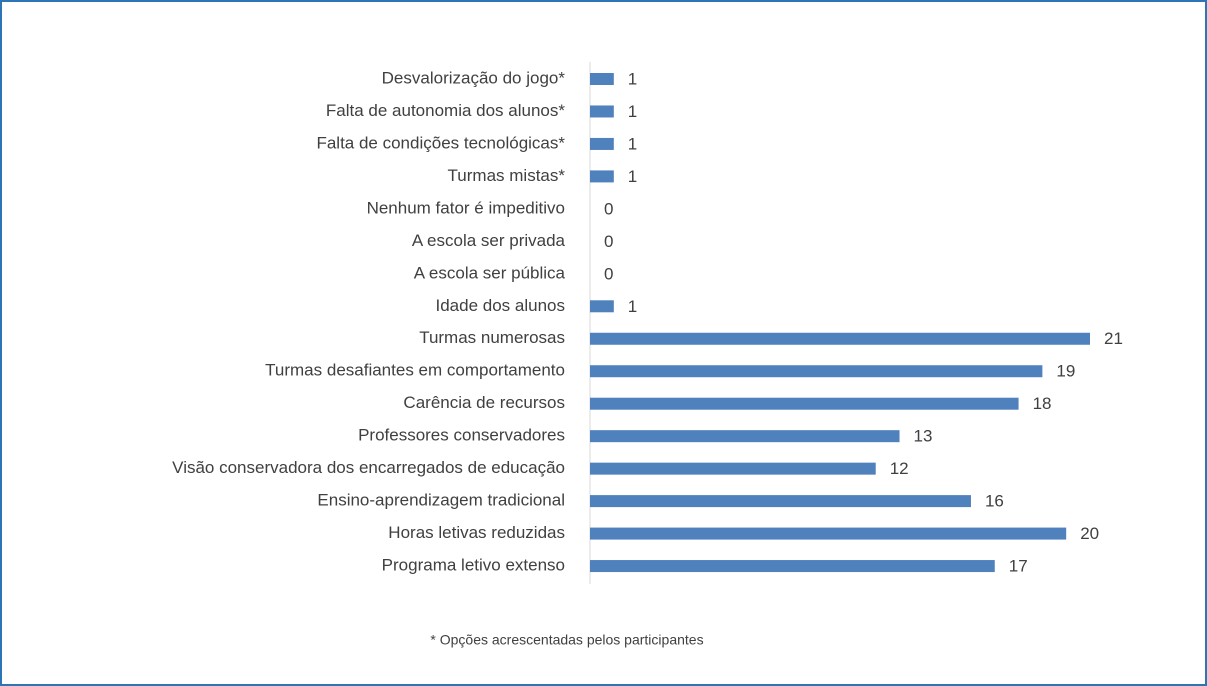 Image resolution: width=1207 pixels, height=686 pixels. What do you see at coordinates (501, 305) in the screenshot?
I see `category-label: Idade dos alunos` at bounding box center [501, 305].